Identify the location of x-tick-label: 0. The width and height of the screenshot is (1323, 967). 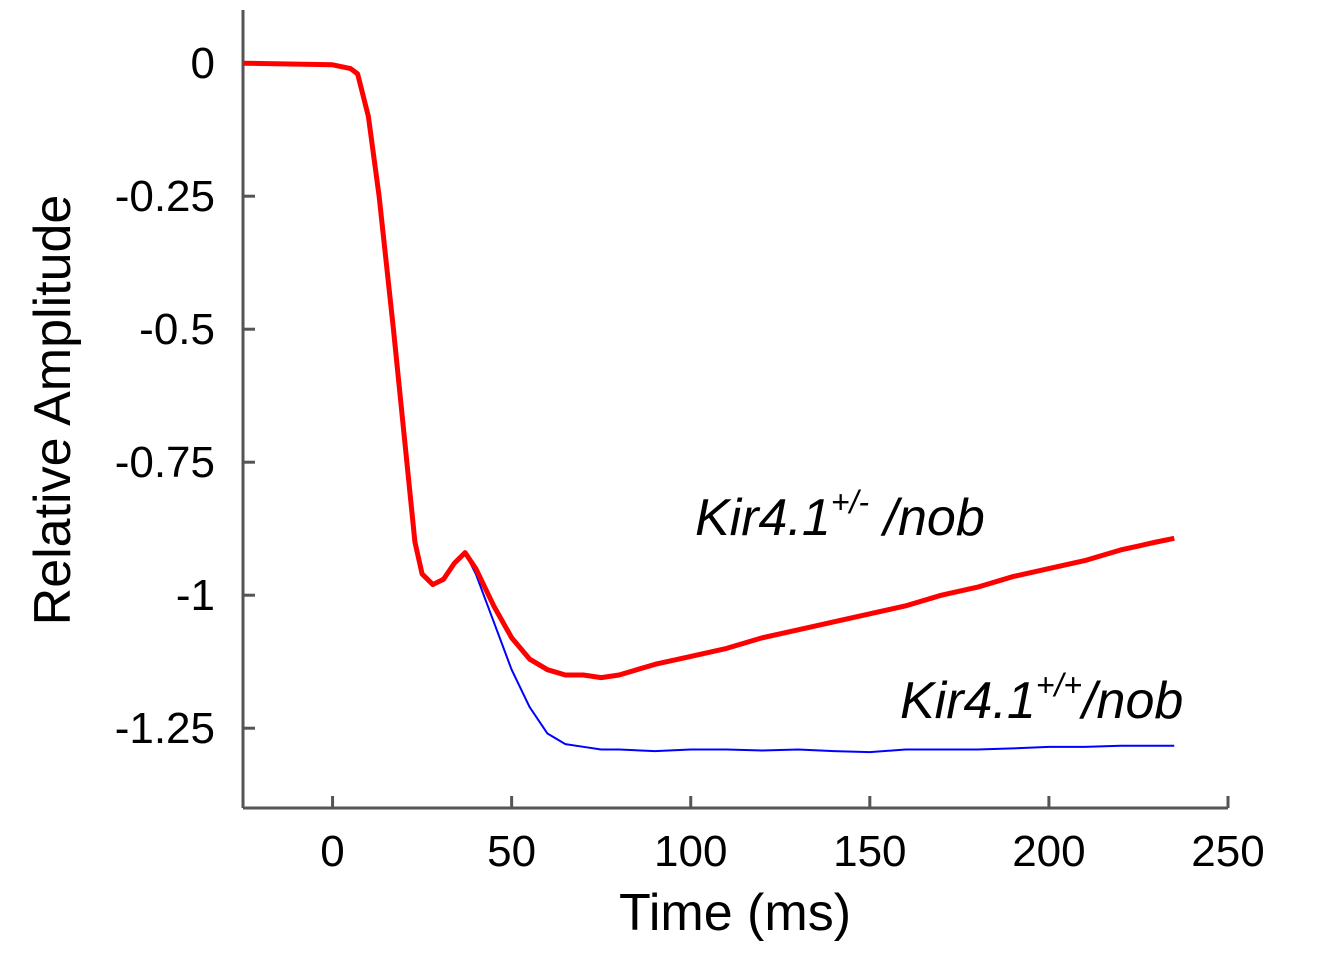
(332, 851).